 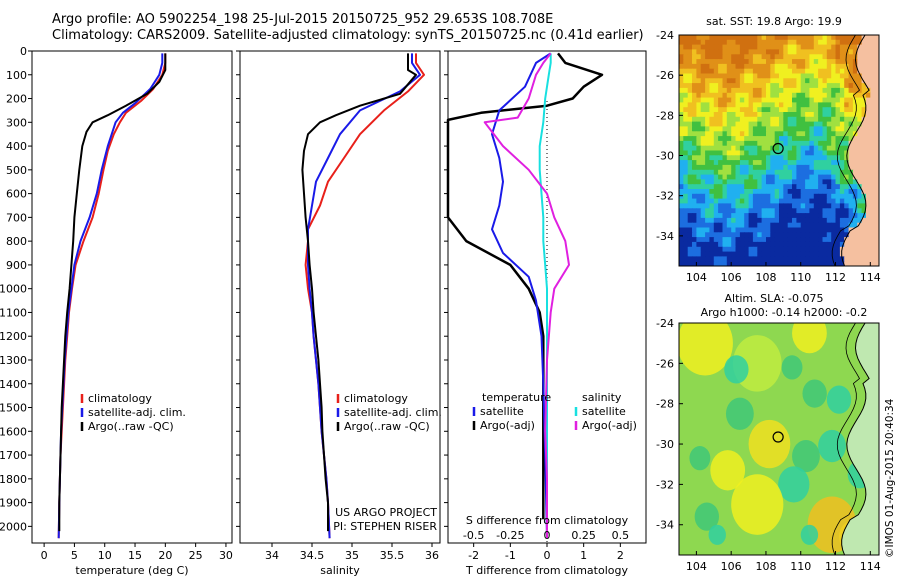 What do you see at coordinates (272, 555) in the screenshot?
I see `x-tick-label: 34` at bounding box center [272, 555].